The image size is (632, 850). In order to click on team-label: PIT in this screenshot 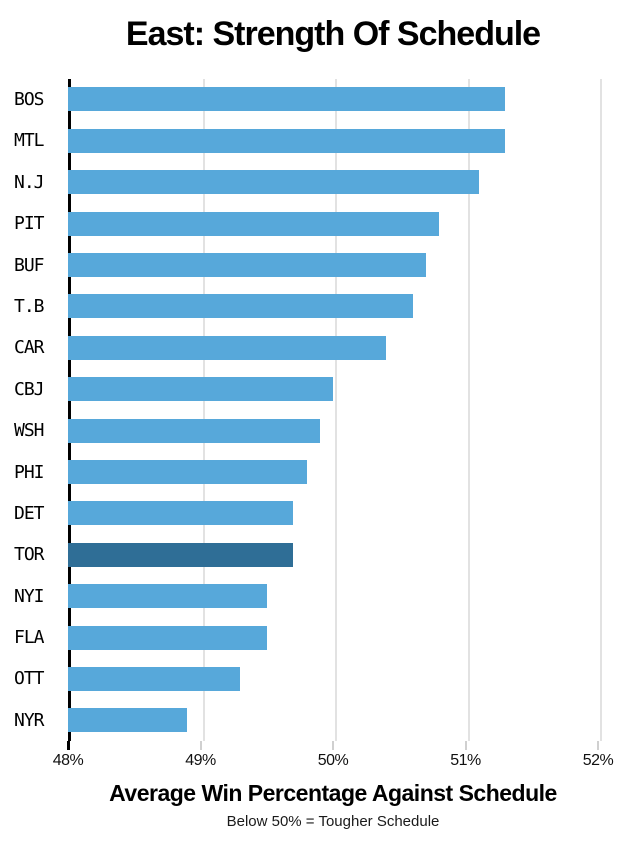, I will do `click(29, 224)`.